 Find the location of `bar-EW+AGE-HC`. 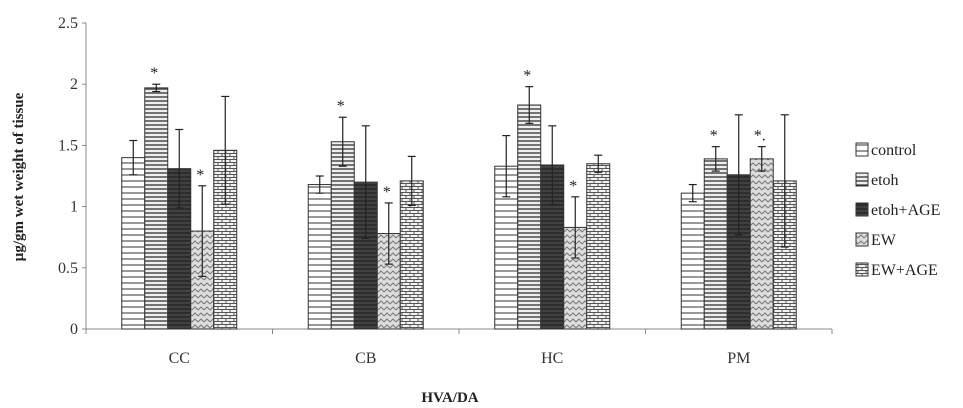

bar-EW+AGE-HC is located at coordinates (598, 246).